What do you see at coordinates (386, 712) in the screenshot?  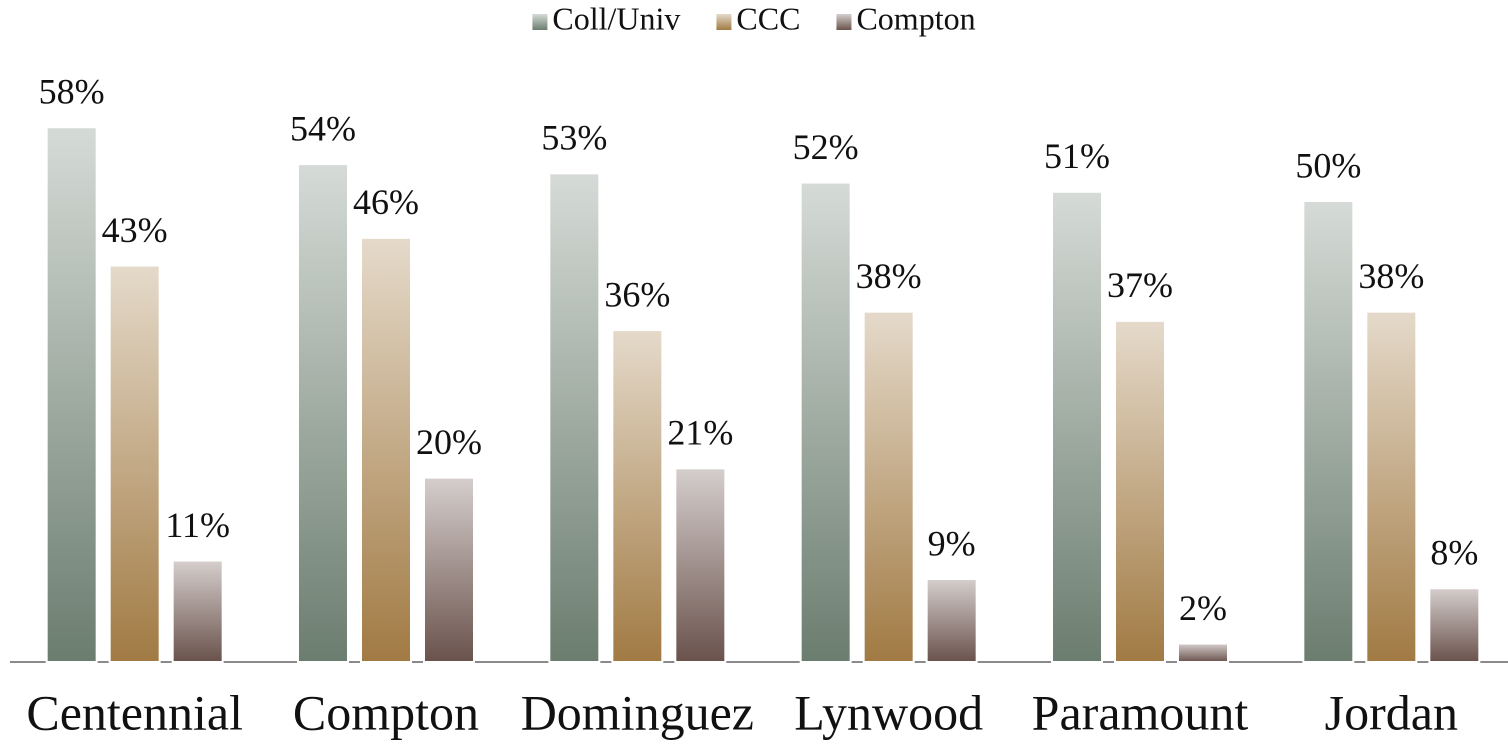 I see `x-tick-label: Compton` at bounding box center [386, 712].